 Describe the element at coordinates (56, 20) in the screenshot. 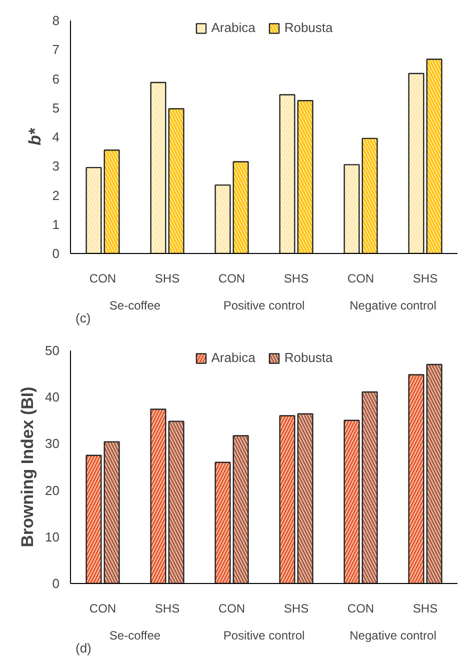

I see `y-tick-label: 8` at that location.